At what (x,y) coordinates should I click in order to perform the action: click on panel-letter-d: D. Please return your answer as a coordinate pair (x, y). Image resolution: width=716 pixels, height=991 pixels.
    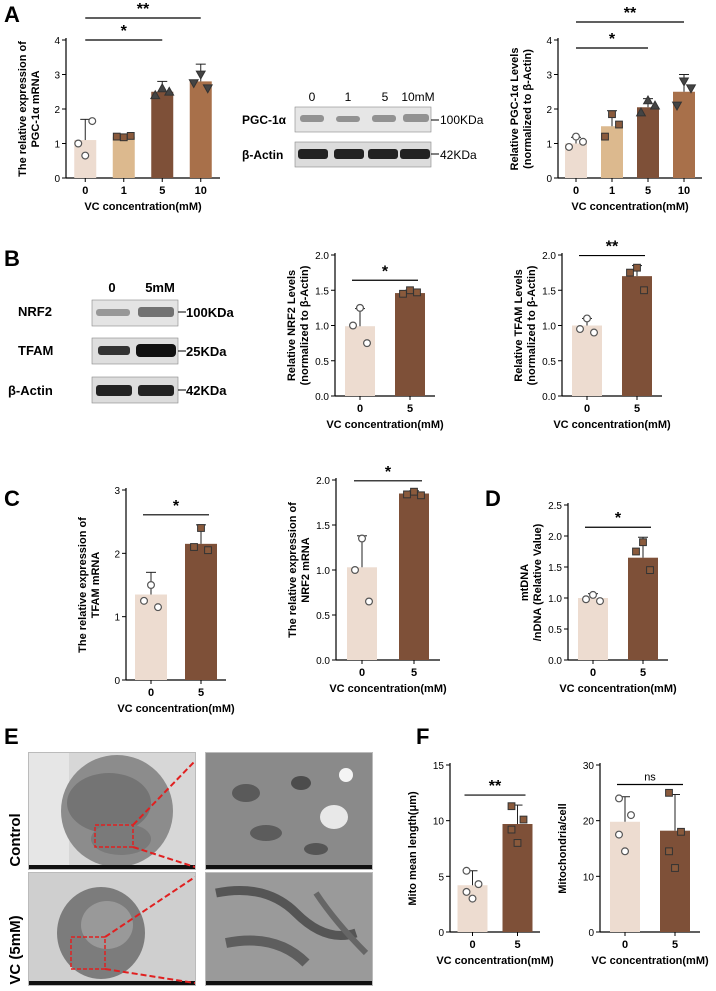
    Looking at the image, I should click on (493, 498).